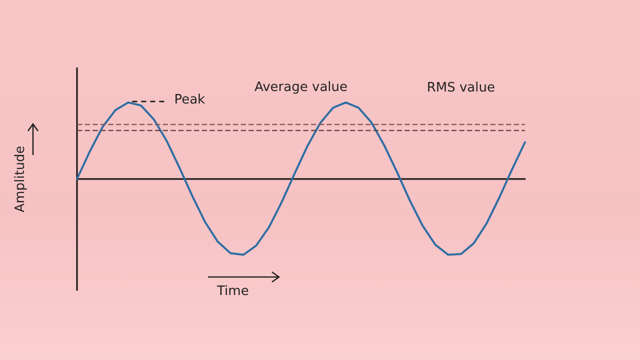  I want to click on y-axis-title: Amplitude, so click(20, 179).